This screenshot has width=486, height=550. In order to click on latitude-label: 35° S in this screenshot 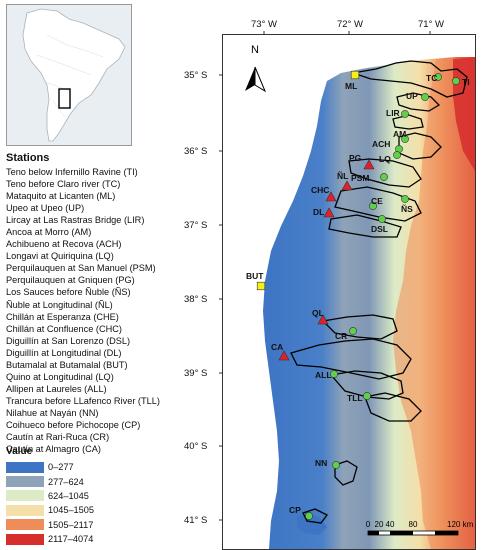, I will do `click(196, 75)`.